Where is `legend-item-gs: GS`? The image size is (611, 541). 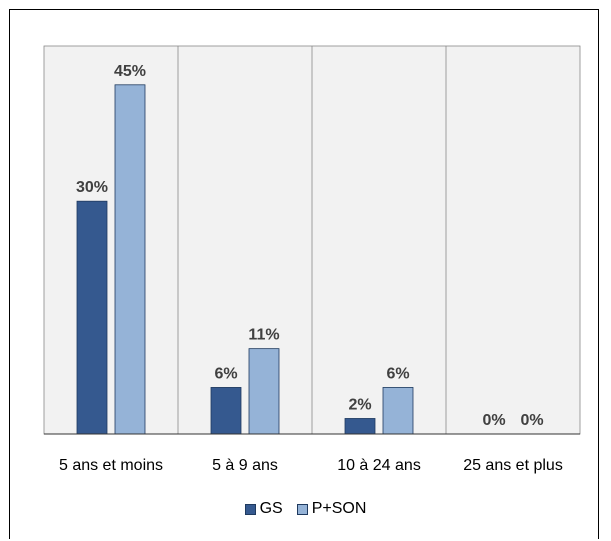 legend-item-gs: GS is located at coordinates (263, 509).